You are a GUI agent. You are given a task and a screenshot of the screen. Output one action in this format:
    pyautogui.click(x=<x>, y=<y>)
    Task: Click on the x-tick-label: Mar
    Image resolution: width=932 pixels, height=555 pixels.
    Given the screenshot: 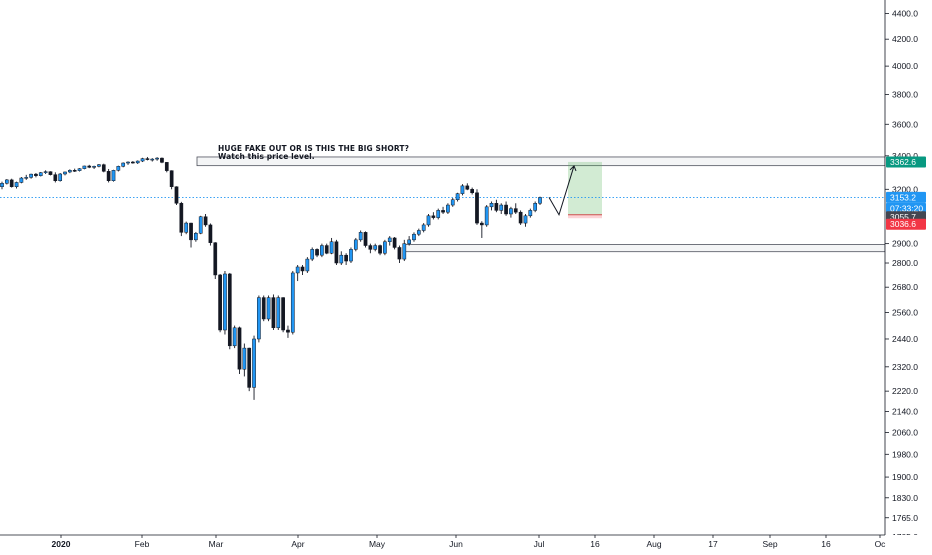 What is the action you would take?
    pyautogui.click(x=216, y=544)
    